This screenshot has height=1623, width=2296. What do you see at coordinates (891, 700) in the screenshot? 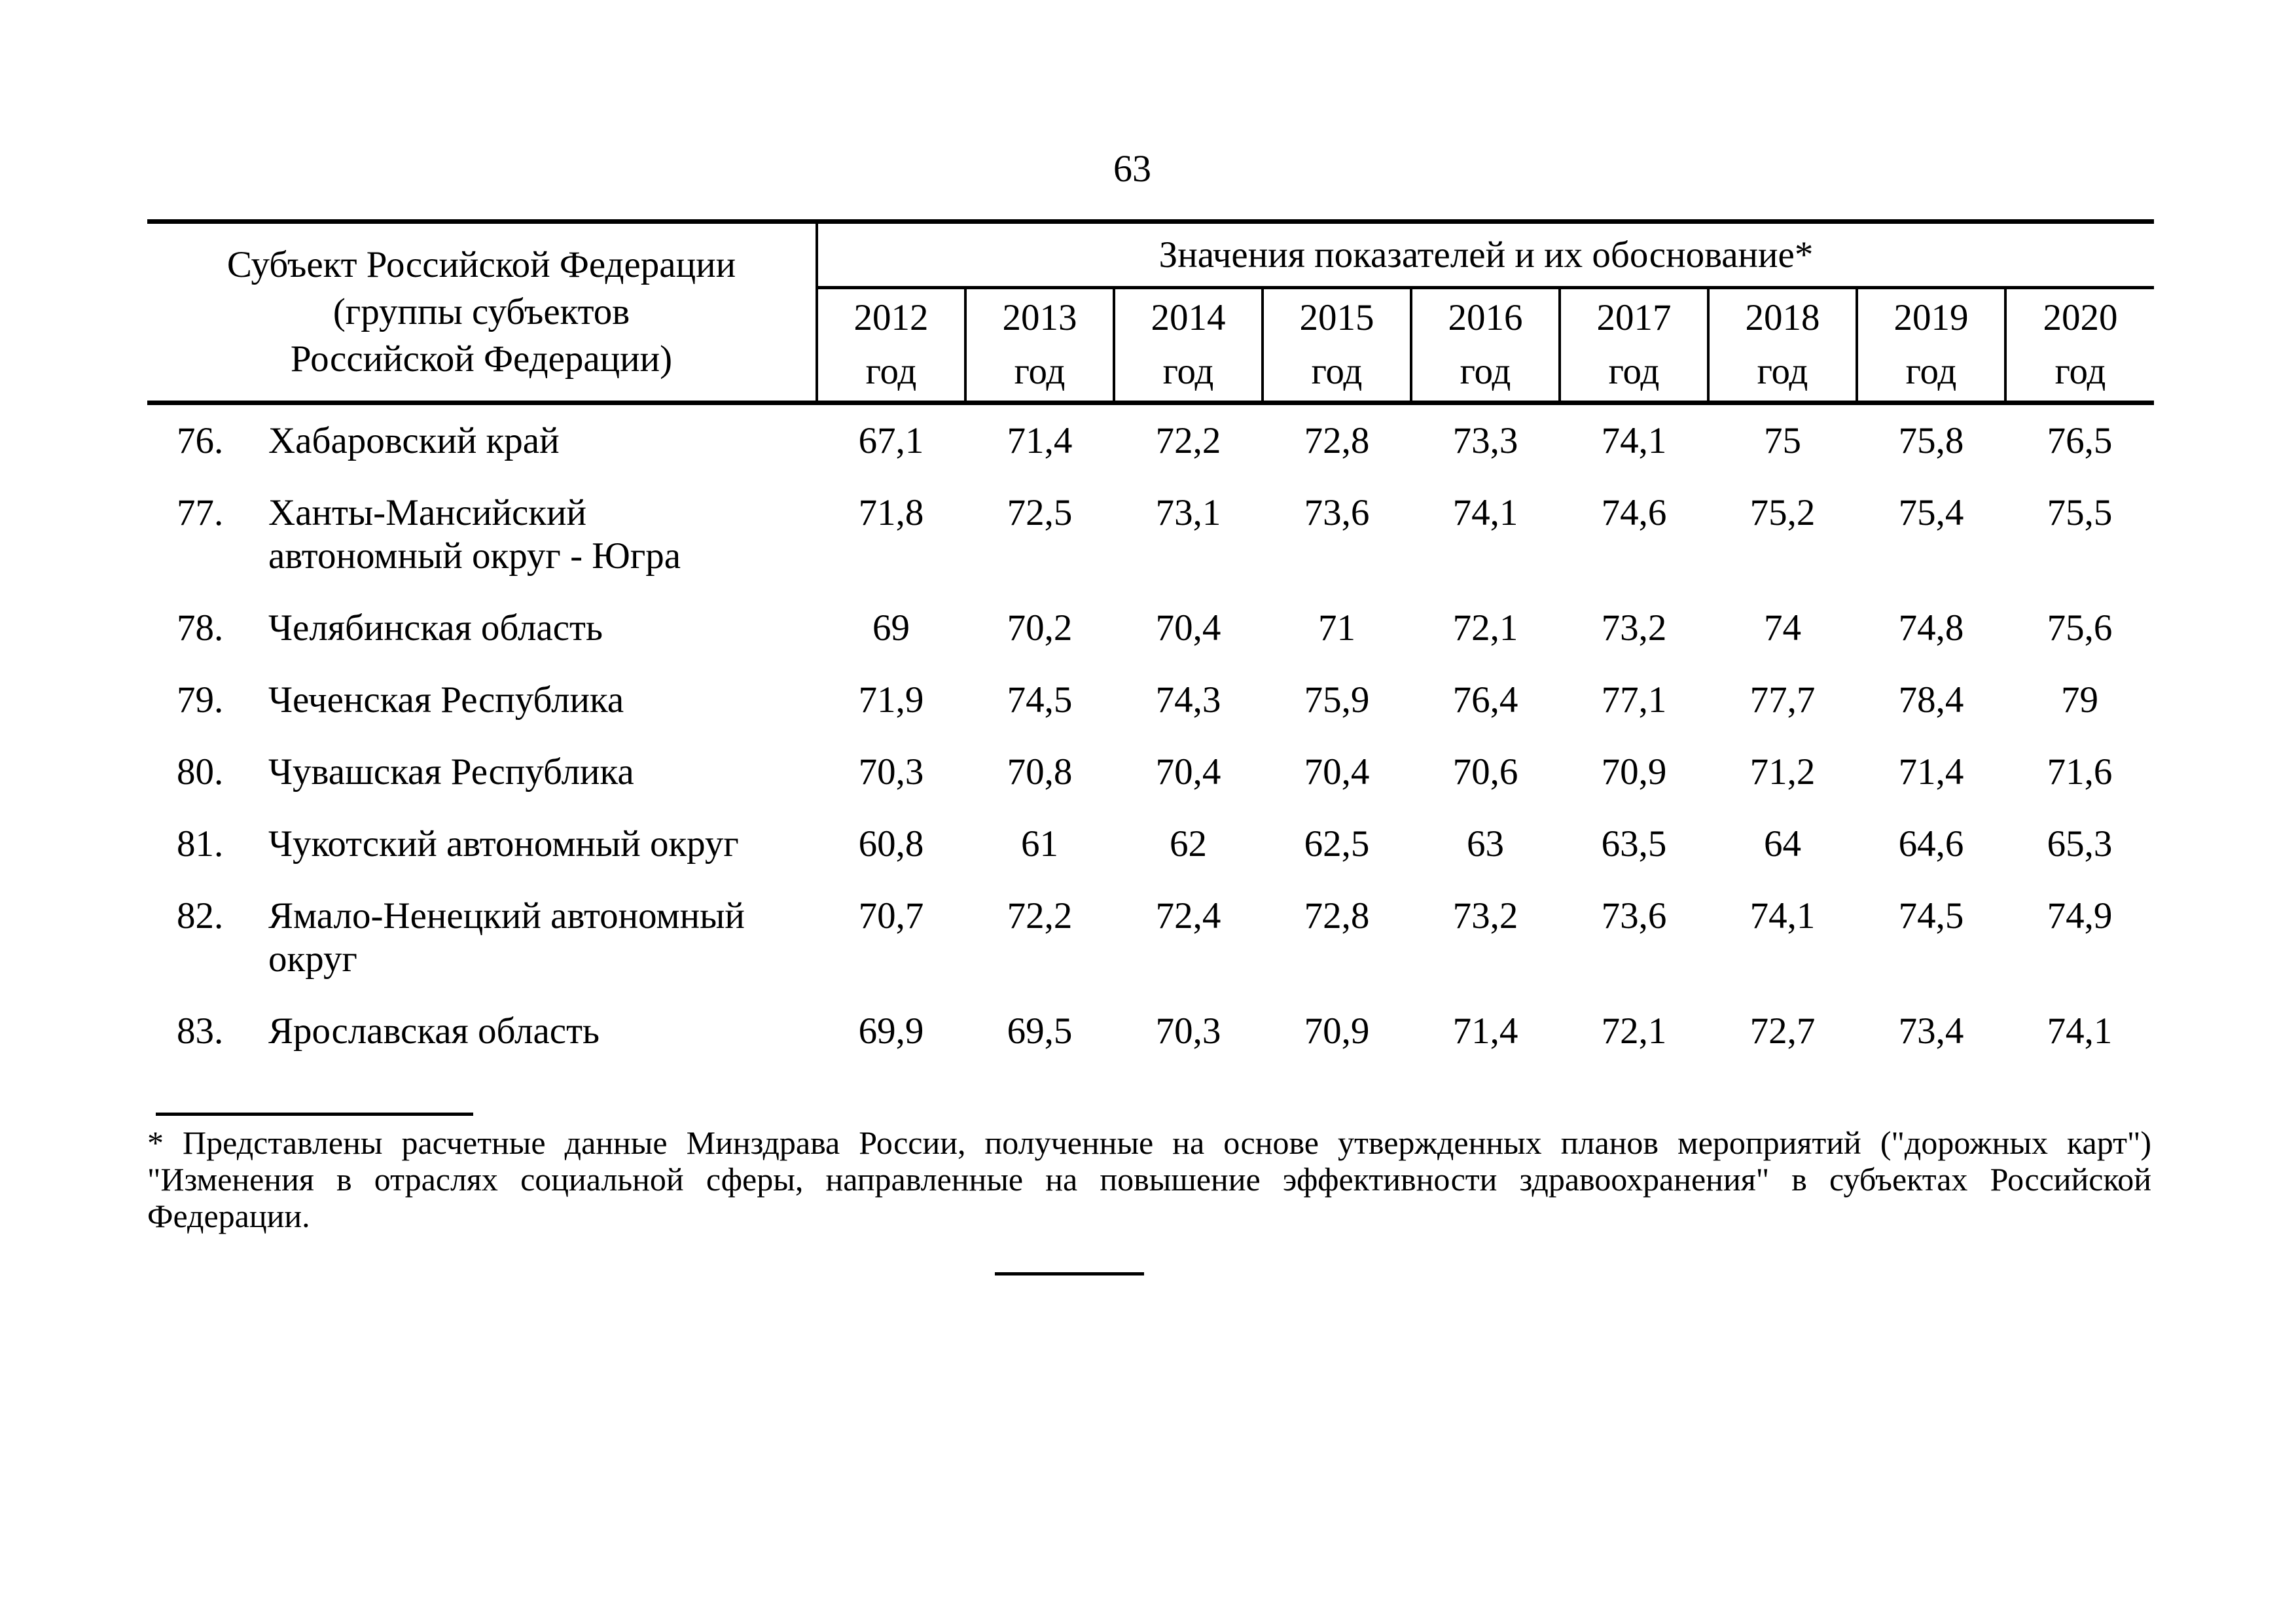
I see `value-cell: 71,9` at bounding box center [891, 700].